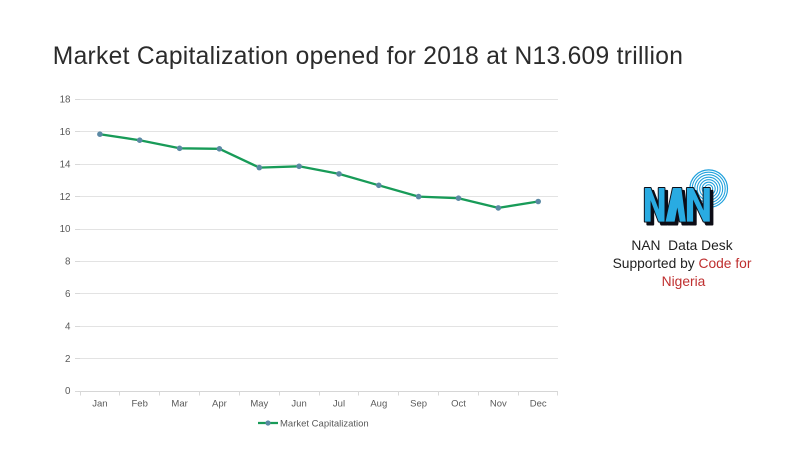 Image resolution: width=800 pixels, height=450 pixels. What do you see at coordinates (458, 404) in the screenshot?
I see `svg-text: Oct` at bounding box center [458, 404].